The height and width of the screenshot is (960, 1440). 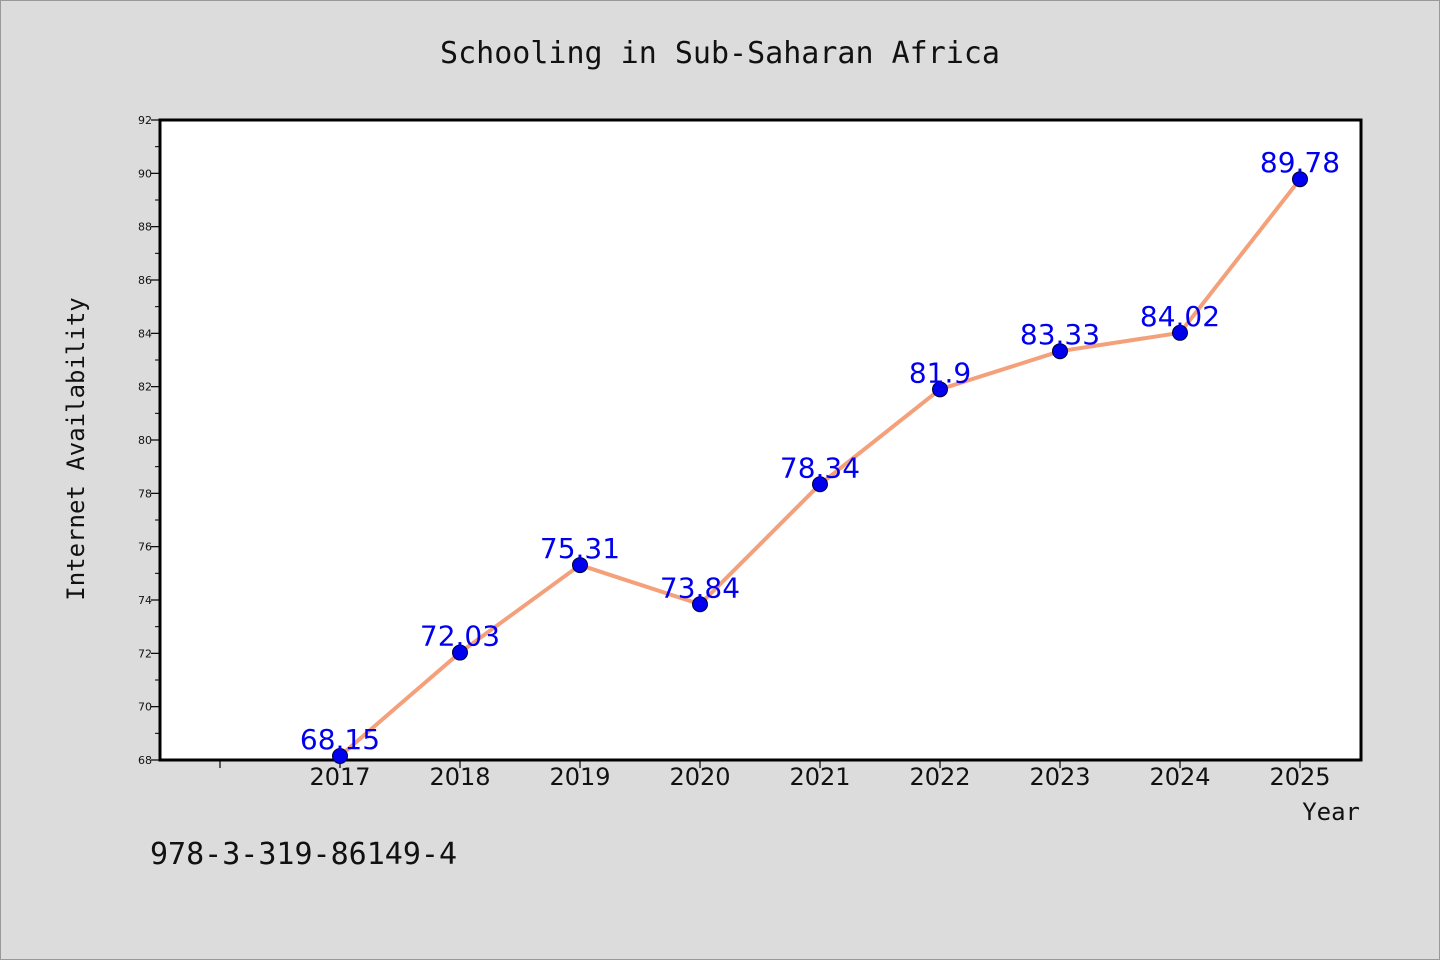 What do you see at coordinates (145, 387) in the screenshot?
I see `y-tick-label: 82` at bounding box center [145, 387].